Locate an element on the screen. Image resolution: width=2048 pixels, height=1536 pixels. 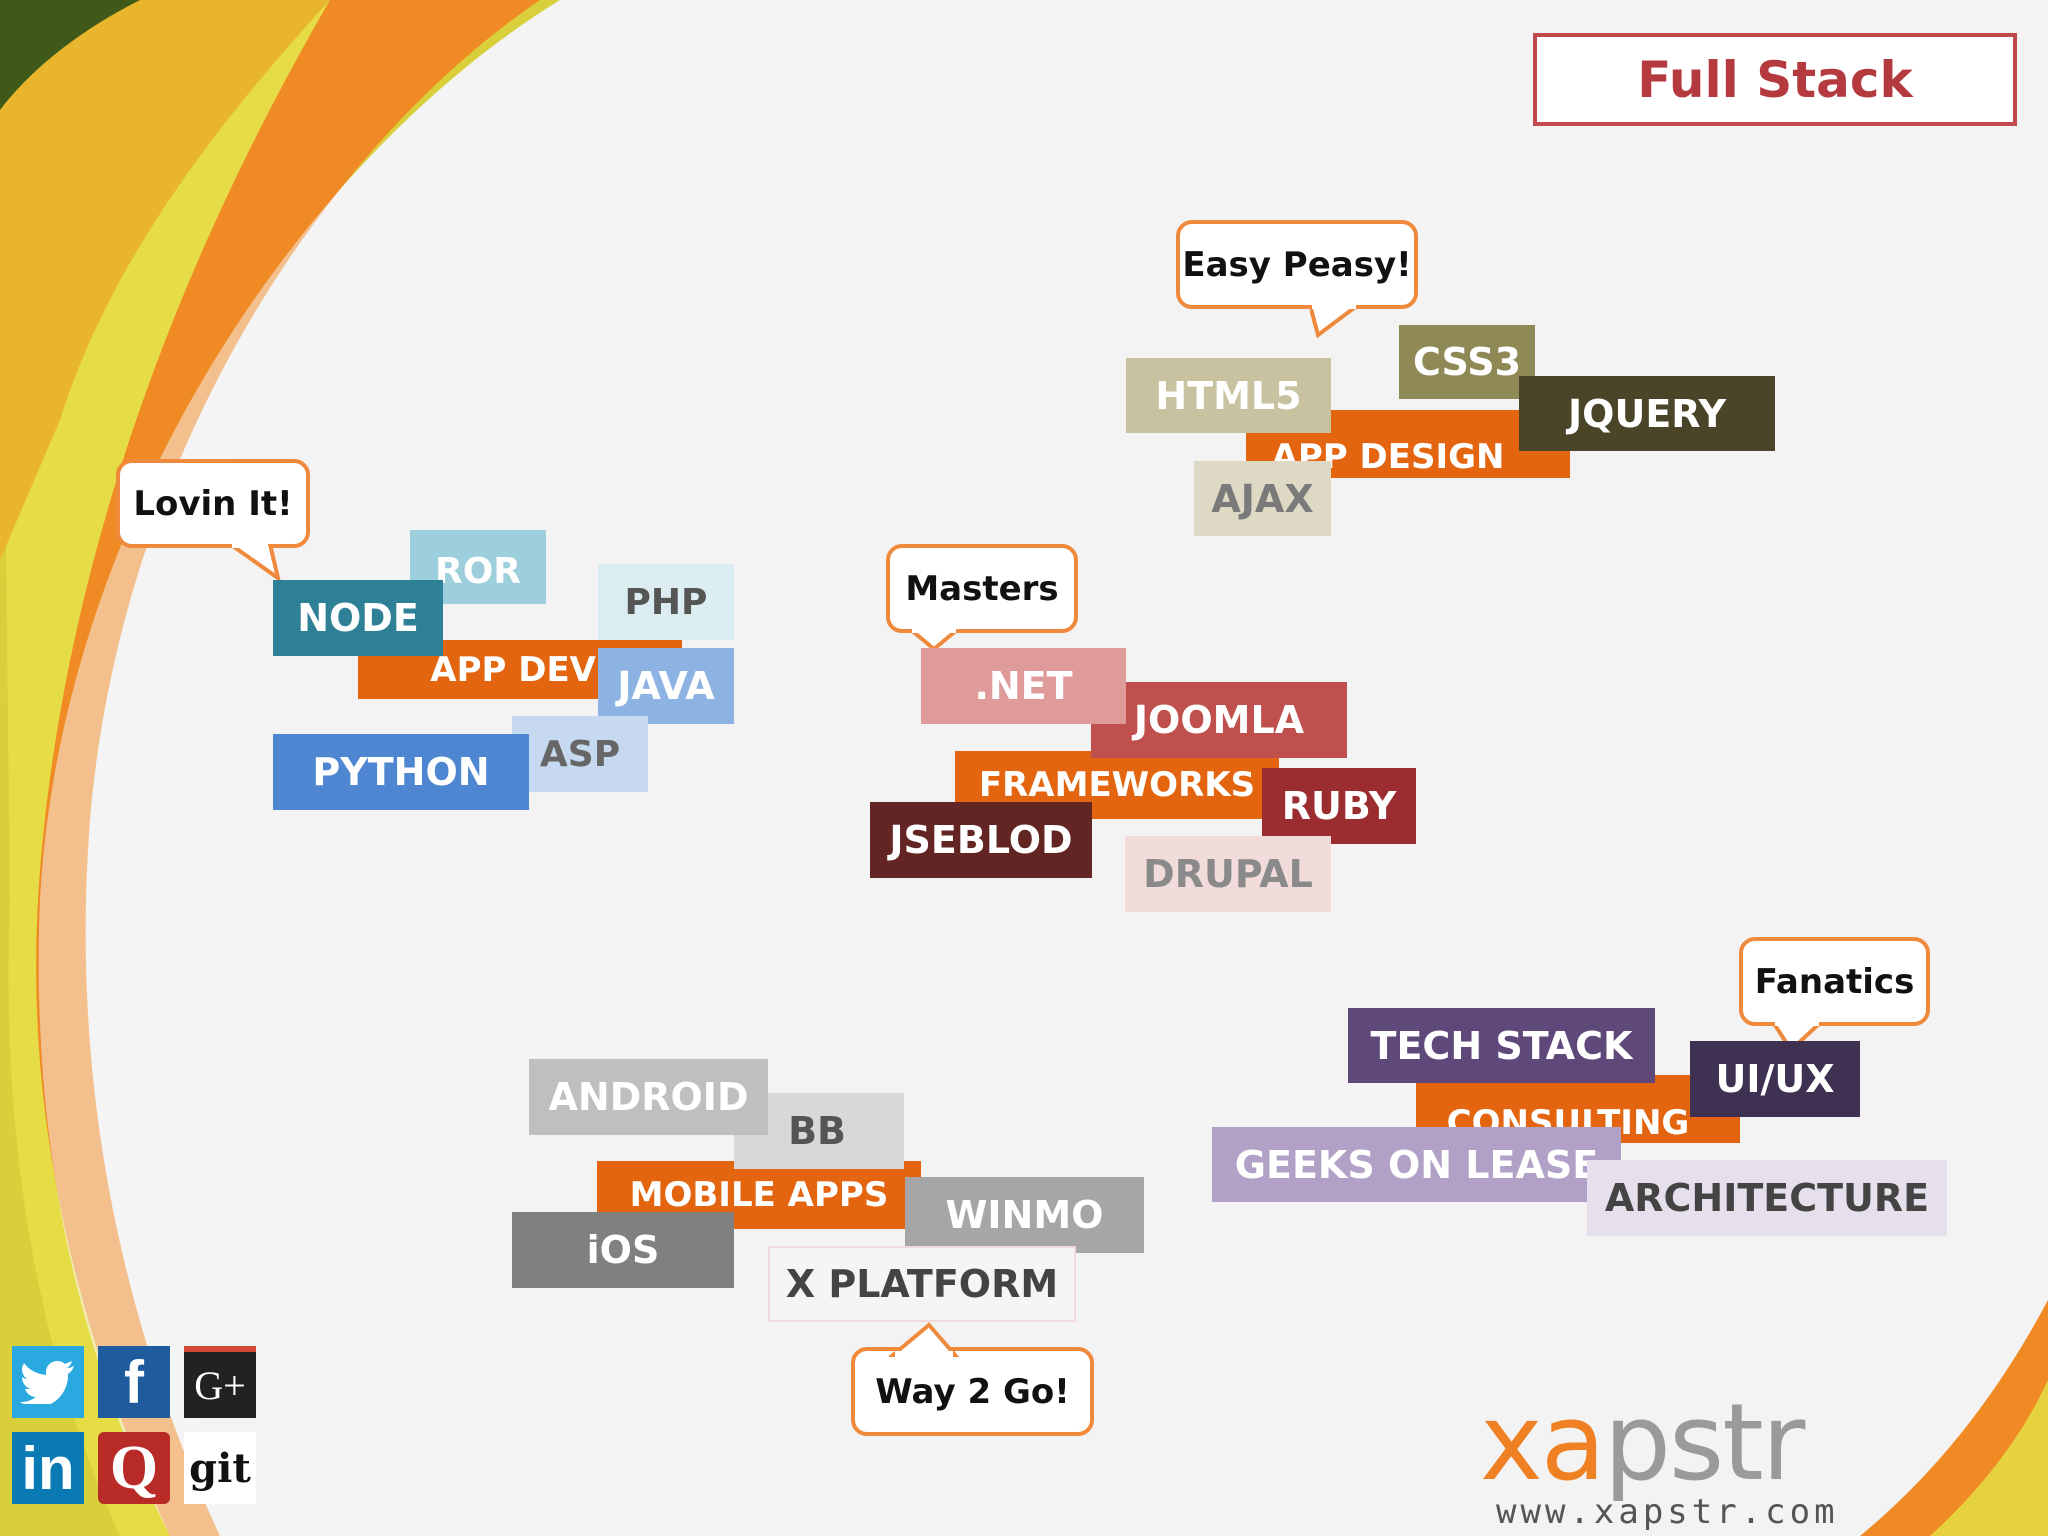
xapstr-logo: xapstr www.xapstr.com is located at coordinates (1690, 1461).